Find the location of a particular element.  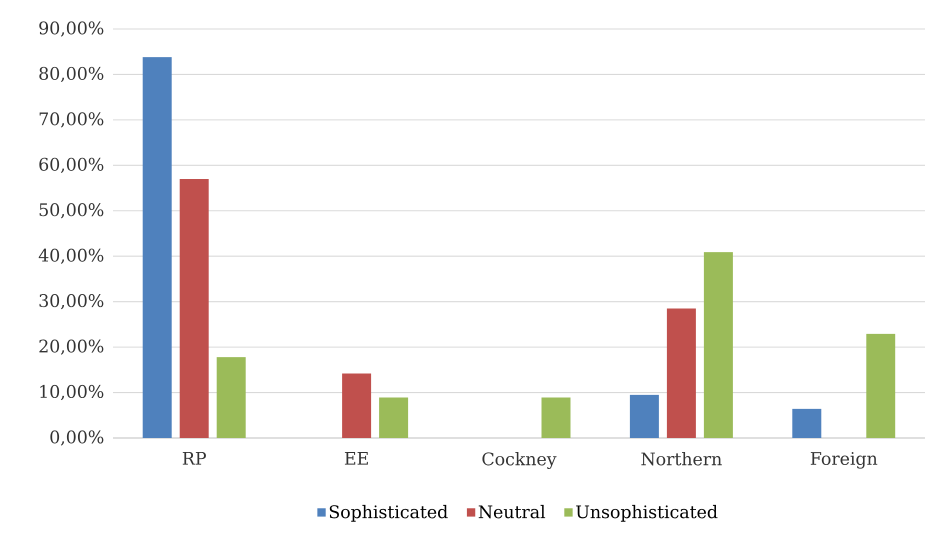

legend-label: Sophisticated is located at coordinates (389, 513).